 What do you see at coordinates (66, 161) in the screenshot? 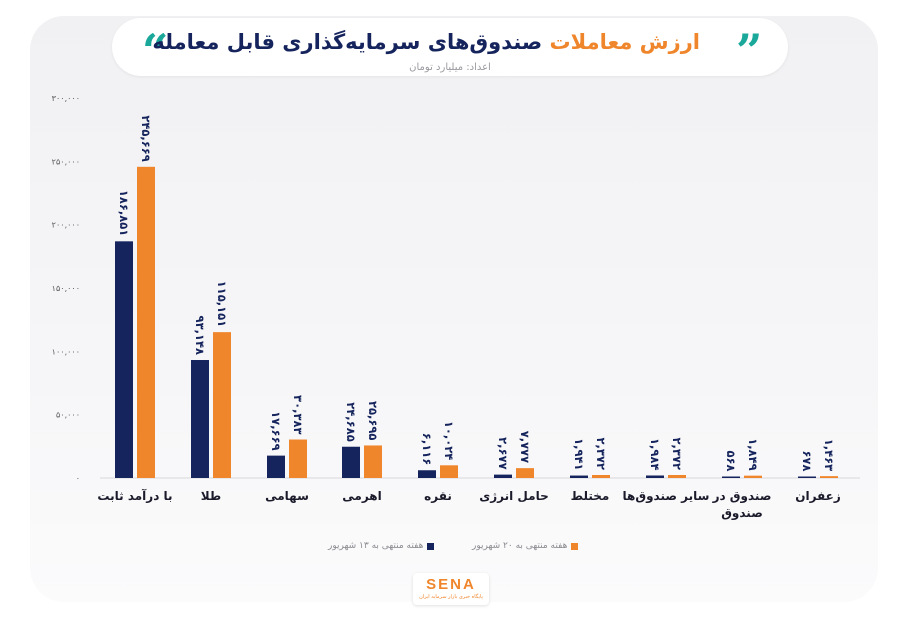
I see `y-tick-label: ۲۵۰,۰۰۰` at bounding box center [66, 161].